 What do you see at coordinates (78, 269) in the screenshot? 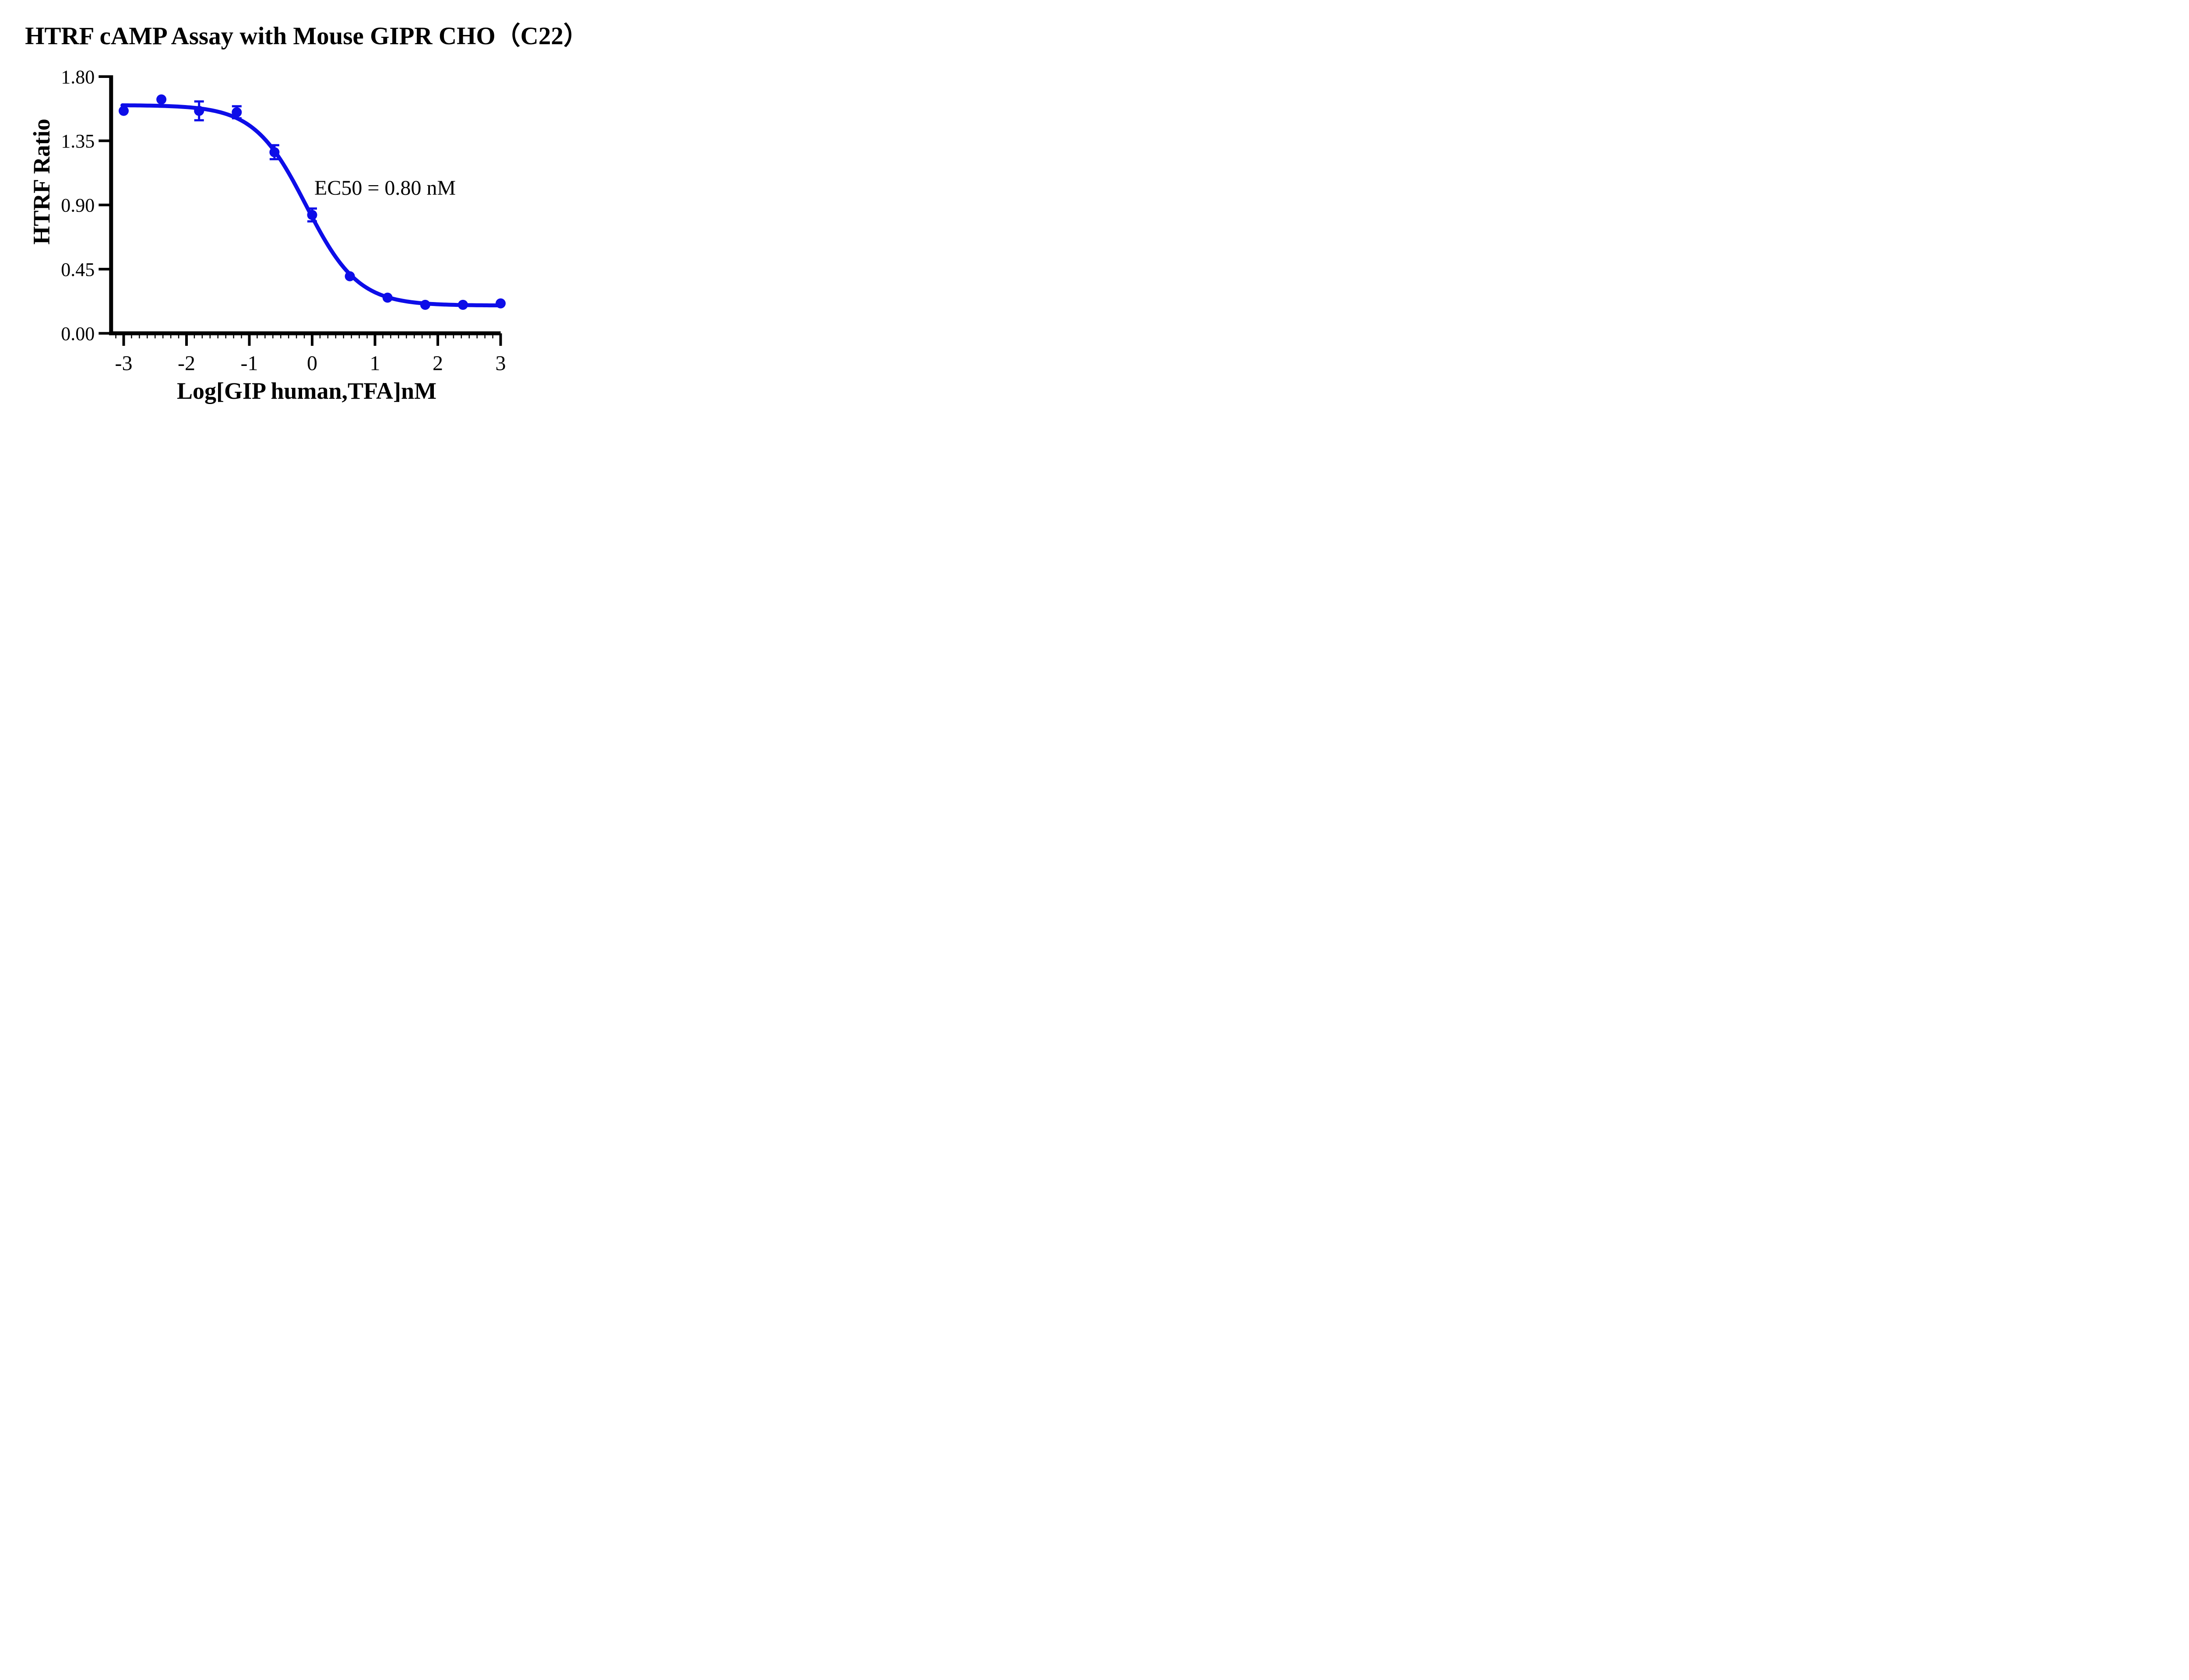
I see `y-tick-label: 0.45` at bounding box center [78, 269].